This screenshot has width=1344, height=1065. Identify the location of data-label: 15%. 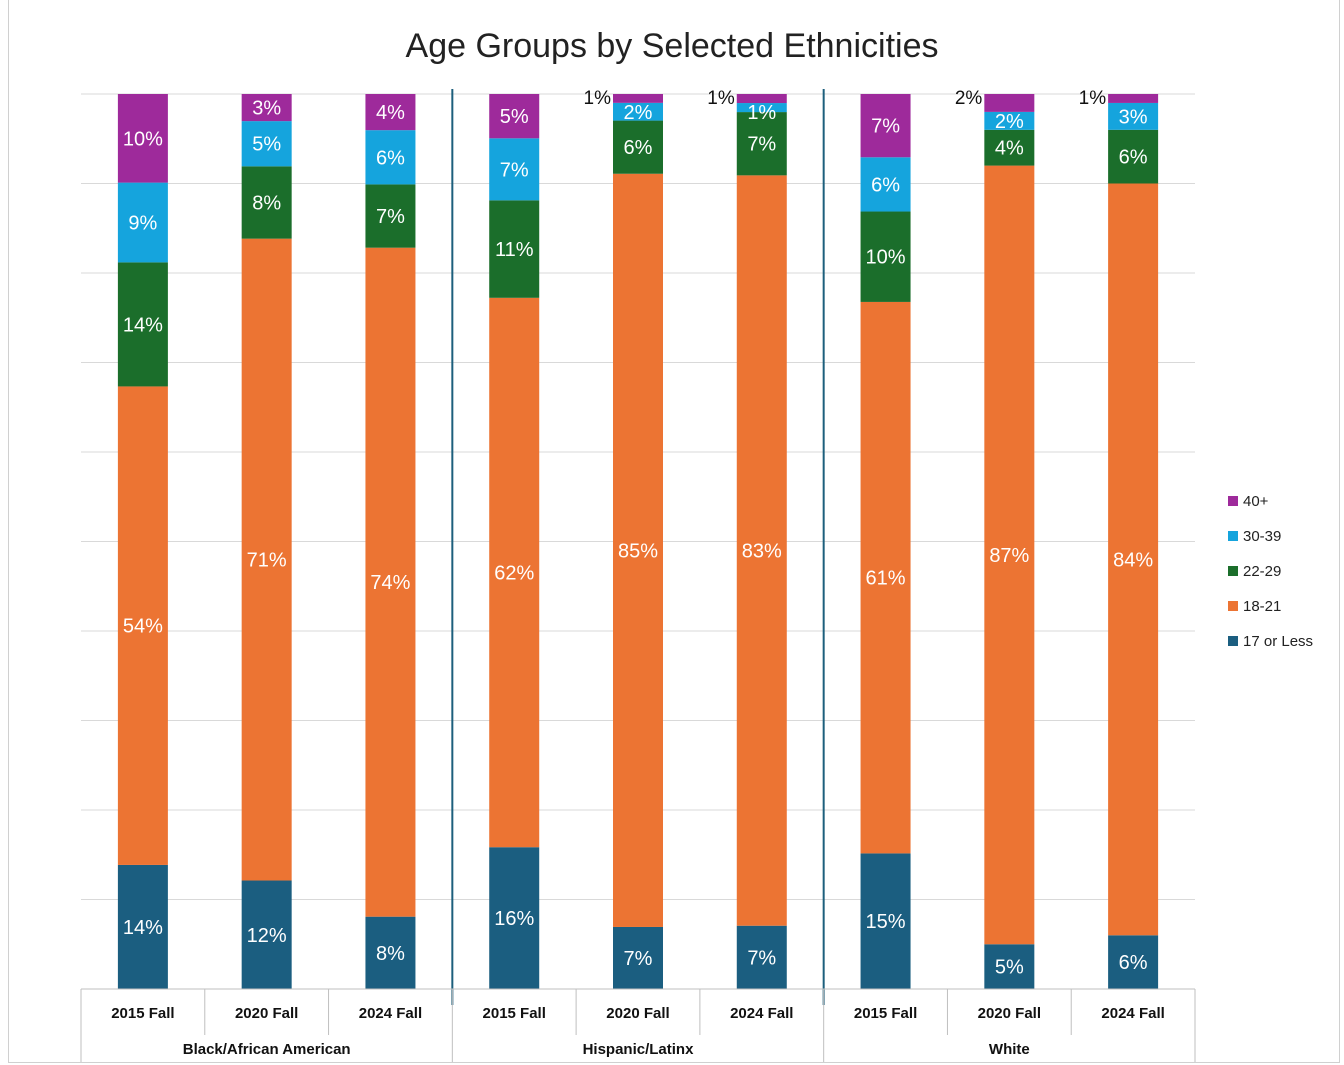
(886, 922).